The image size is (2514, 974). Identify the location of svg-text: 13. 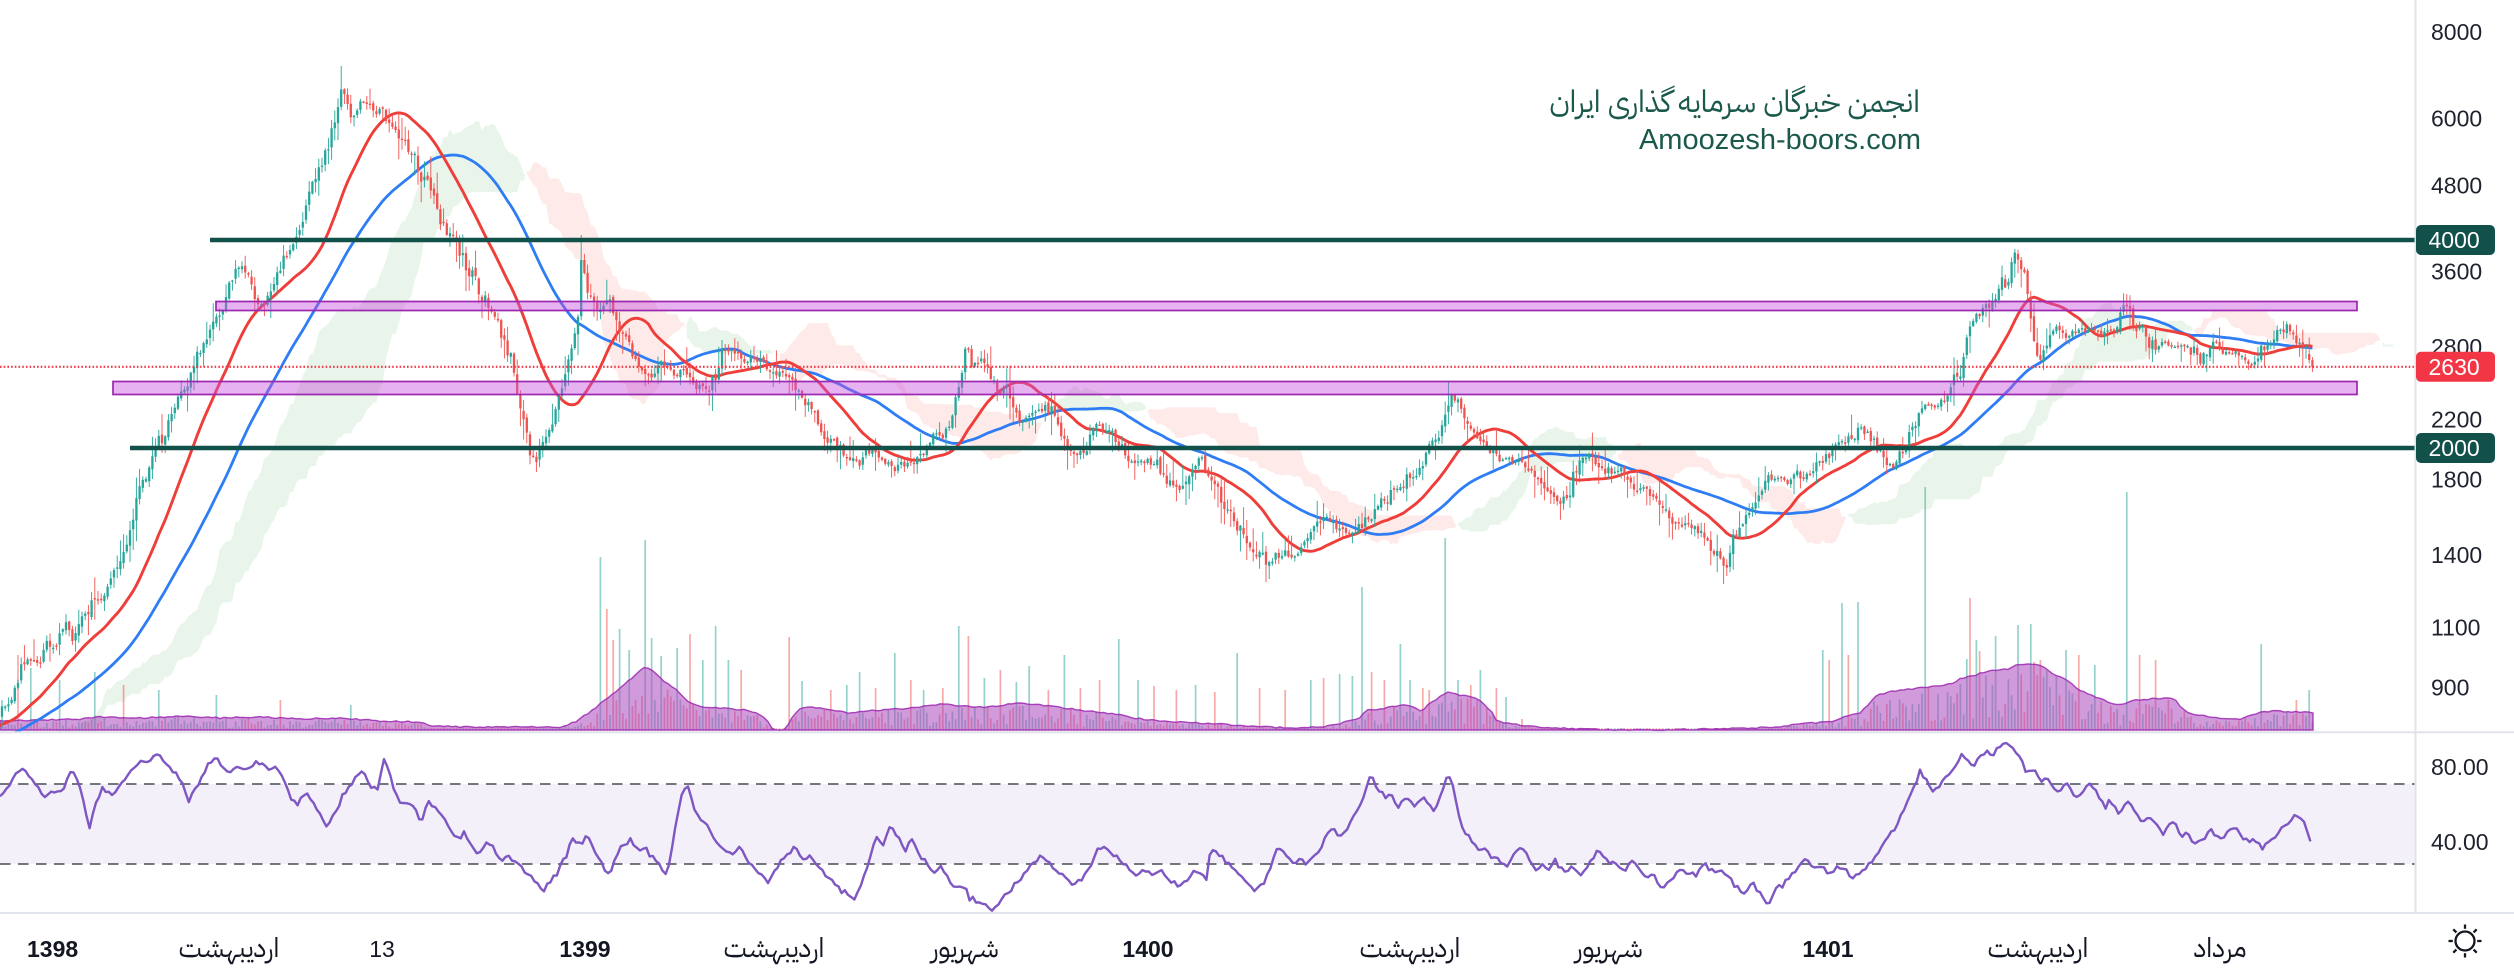
(382, 949).